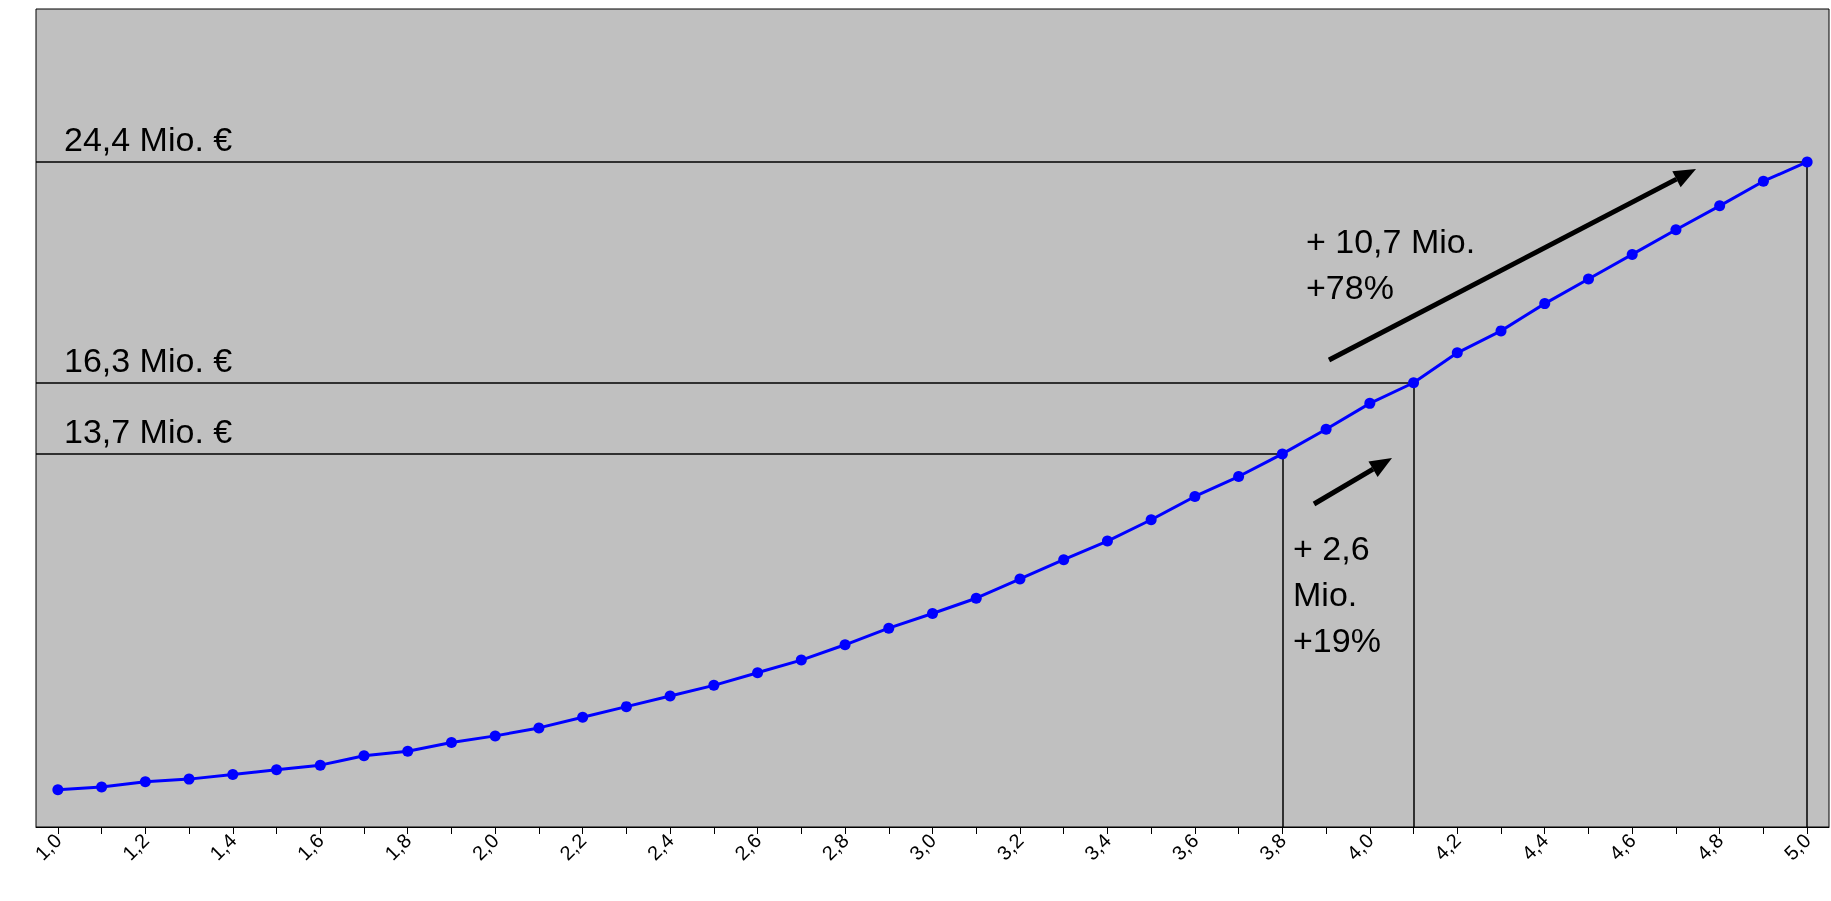  What do you see at coordinates (48, 847) in the screenshot?
I see `x-tick-label: 1,0` at bounding box center [48, 847].